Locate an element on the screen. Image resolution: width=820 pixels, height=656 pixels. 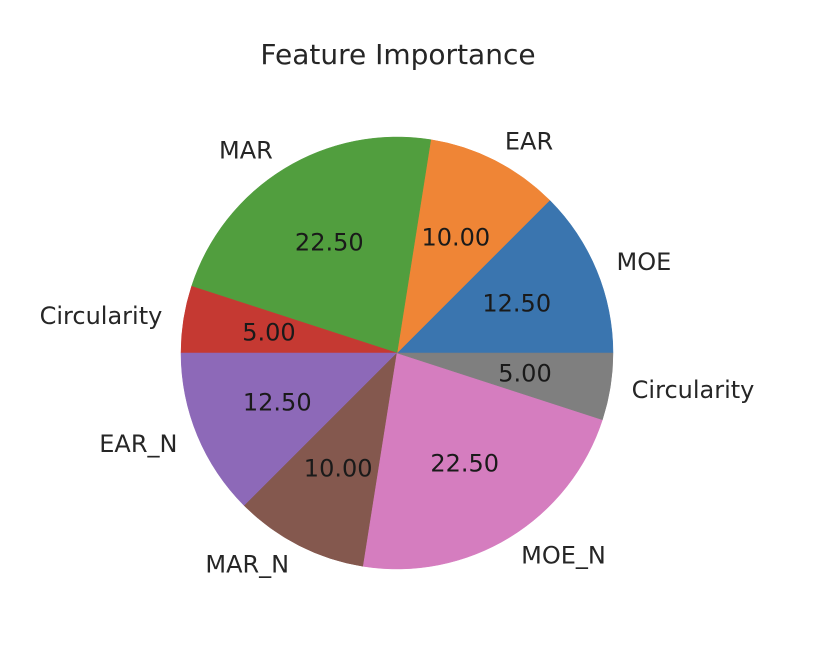
chart-title: Feature Importance is located at coordinates (398, 54).